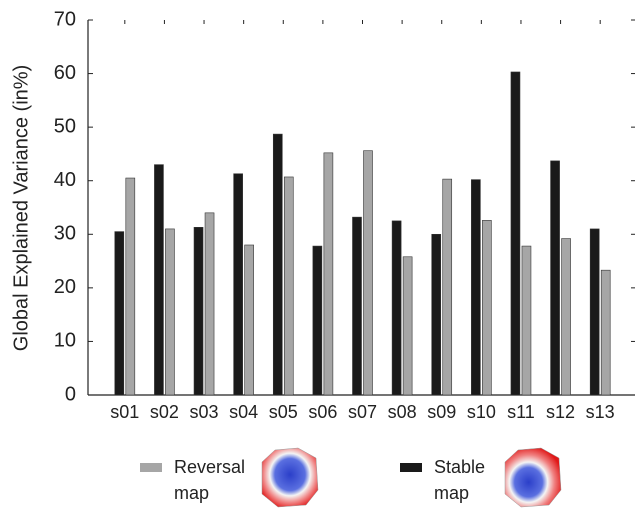 Image resolution: width=636 pixels, height=515 pixels. Describe the element at coordinates (210, 480) in the screenshot. I see `legend-label: Reversal map` at that location.